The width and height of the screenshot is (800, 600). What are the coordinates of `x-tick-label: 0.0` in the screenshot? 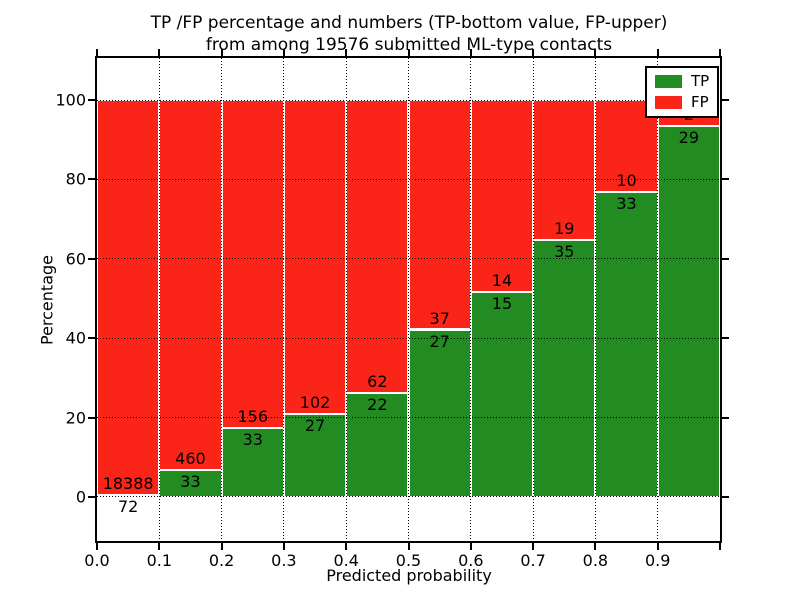 It's located at (97, 560).